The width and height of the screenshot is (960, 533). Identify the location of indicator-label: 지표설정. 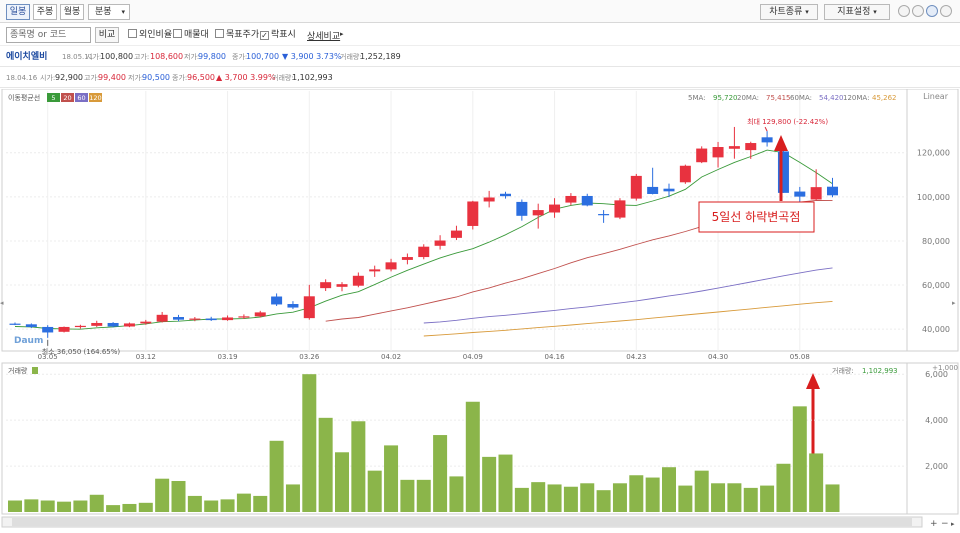
(854, 12).